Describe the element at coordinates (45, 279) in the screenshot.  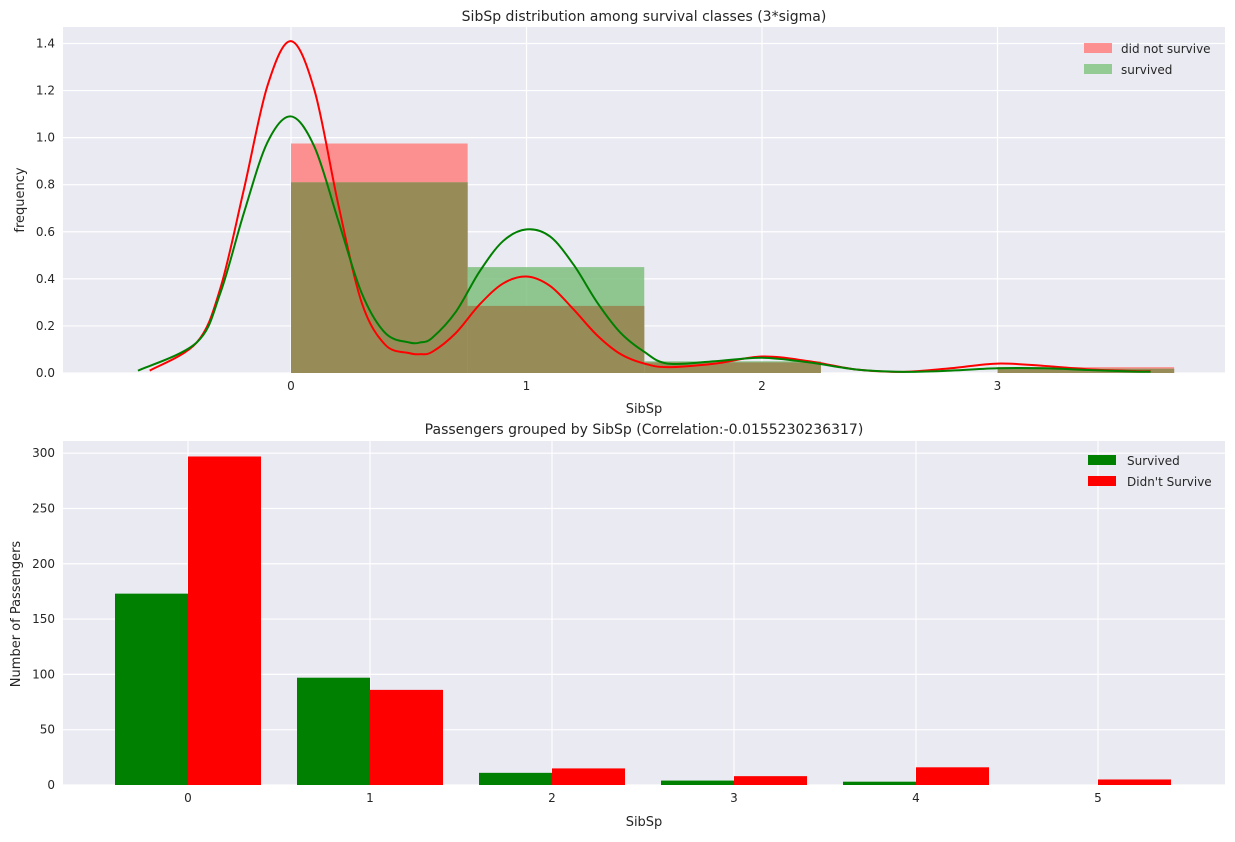
I see `top-y-tick-label: 0.4` at that location.